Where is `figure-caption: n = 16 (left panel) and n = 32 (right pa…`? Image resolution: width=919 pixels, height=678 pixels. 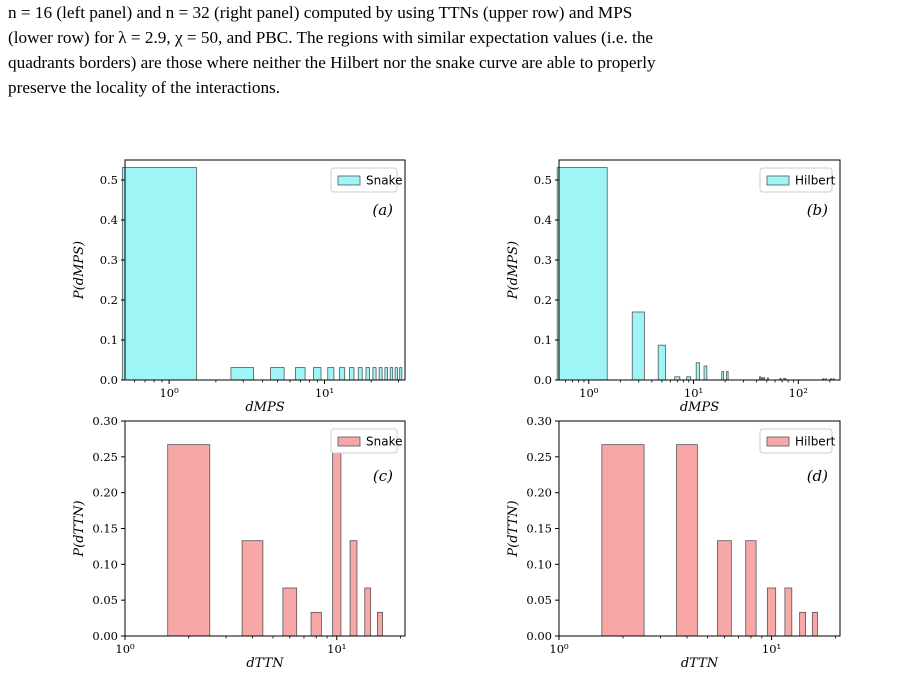
figure-caption: n = 16 (left panel) and n = 32 (right pa… is located at coordinates (459, 50).